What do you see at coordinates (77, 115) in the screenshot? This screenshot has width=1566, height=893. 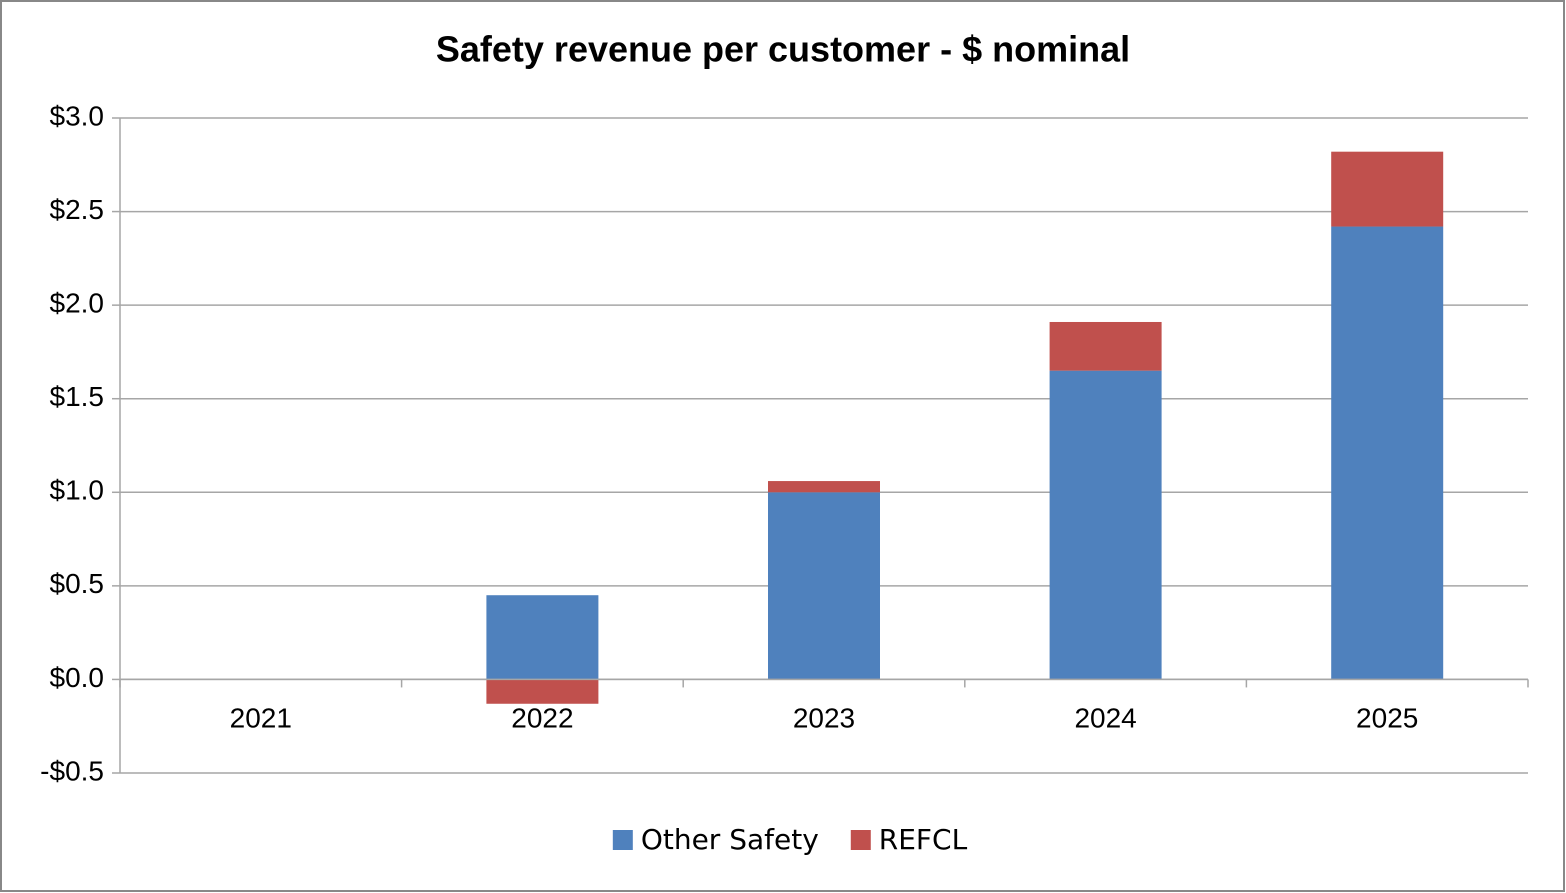 I see `y-tick-label: $3.0` at bounding box center [77, 115].